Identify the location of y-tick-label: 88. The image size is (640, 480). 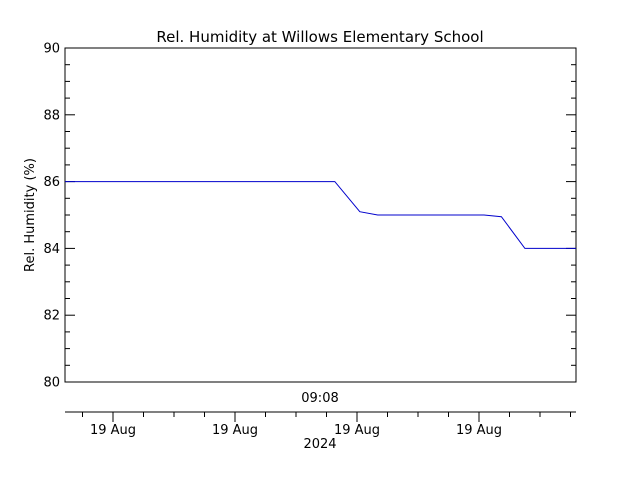
(51, 115).